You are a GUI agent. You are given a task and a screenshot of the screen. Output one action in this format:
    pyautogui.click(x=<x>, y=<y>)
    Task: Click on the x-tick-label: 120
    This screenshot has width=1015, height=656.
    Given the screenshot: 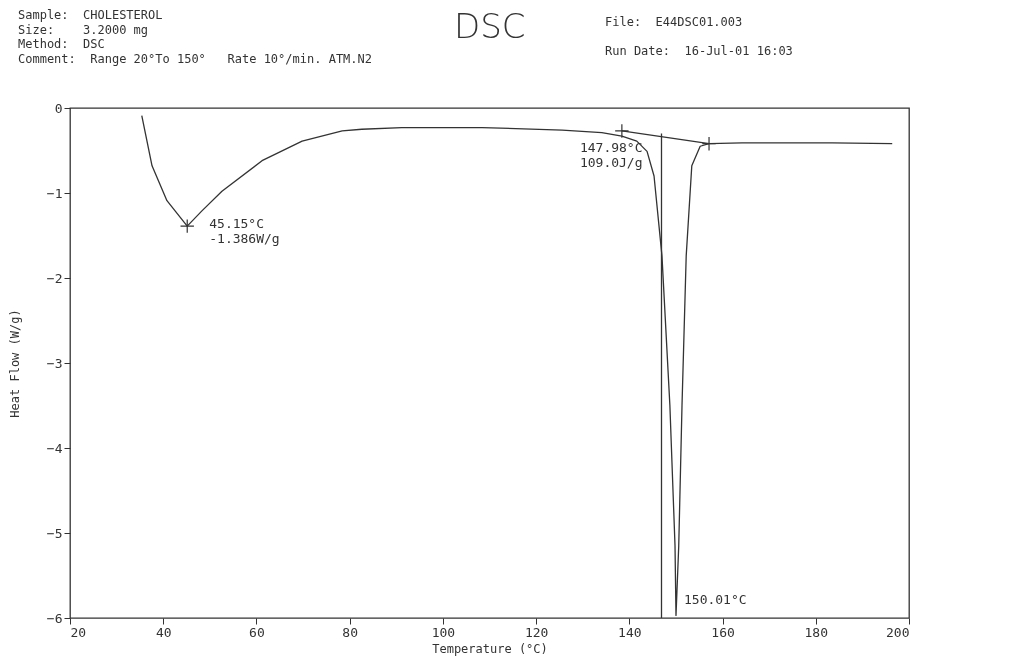 What is the action you would take?
    pyautogui.click(x=536, y=632)
    